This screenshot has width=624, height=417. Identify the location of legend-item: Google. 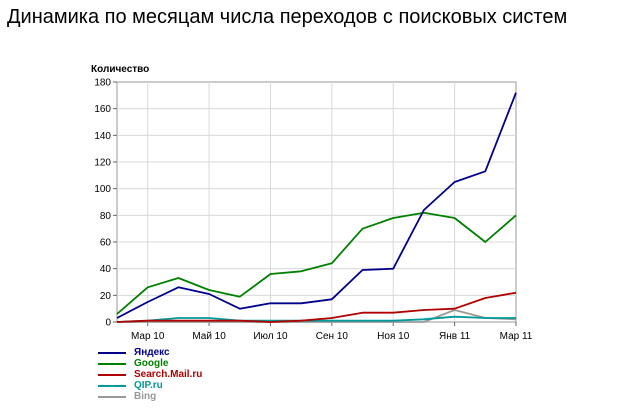
(150, 363).